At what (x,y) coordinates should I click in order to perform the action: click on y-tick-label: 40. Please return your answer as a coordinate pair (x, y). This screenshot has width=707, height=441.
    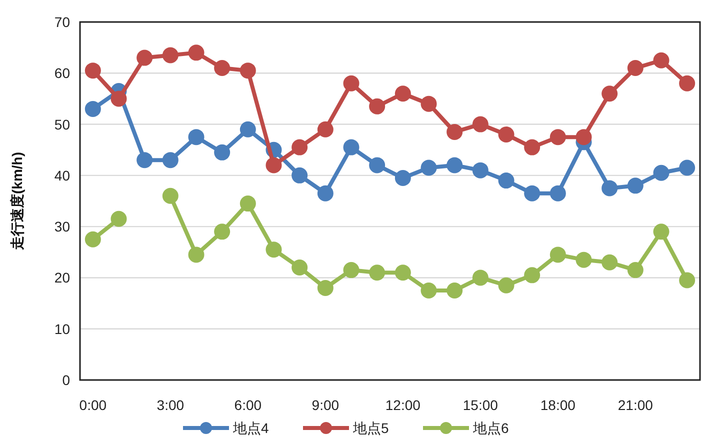
    Looking at the image, I should click on (62, 175).